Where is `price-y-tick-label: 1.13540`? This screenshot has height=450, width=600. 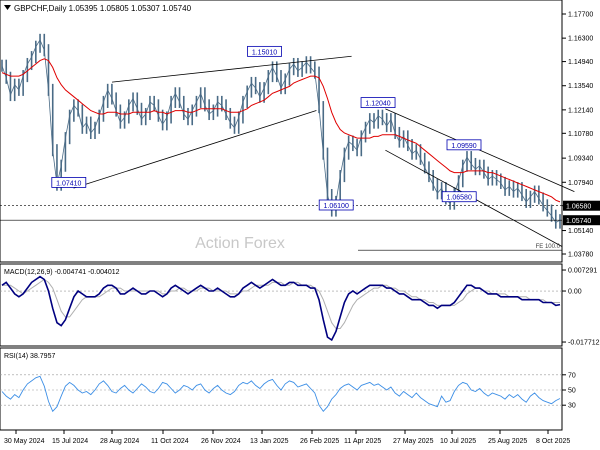
price-y-tick-label: 1.13540 is located at coordinates (580, 86).